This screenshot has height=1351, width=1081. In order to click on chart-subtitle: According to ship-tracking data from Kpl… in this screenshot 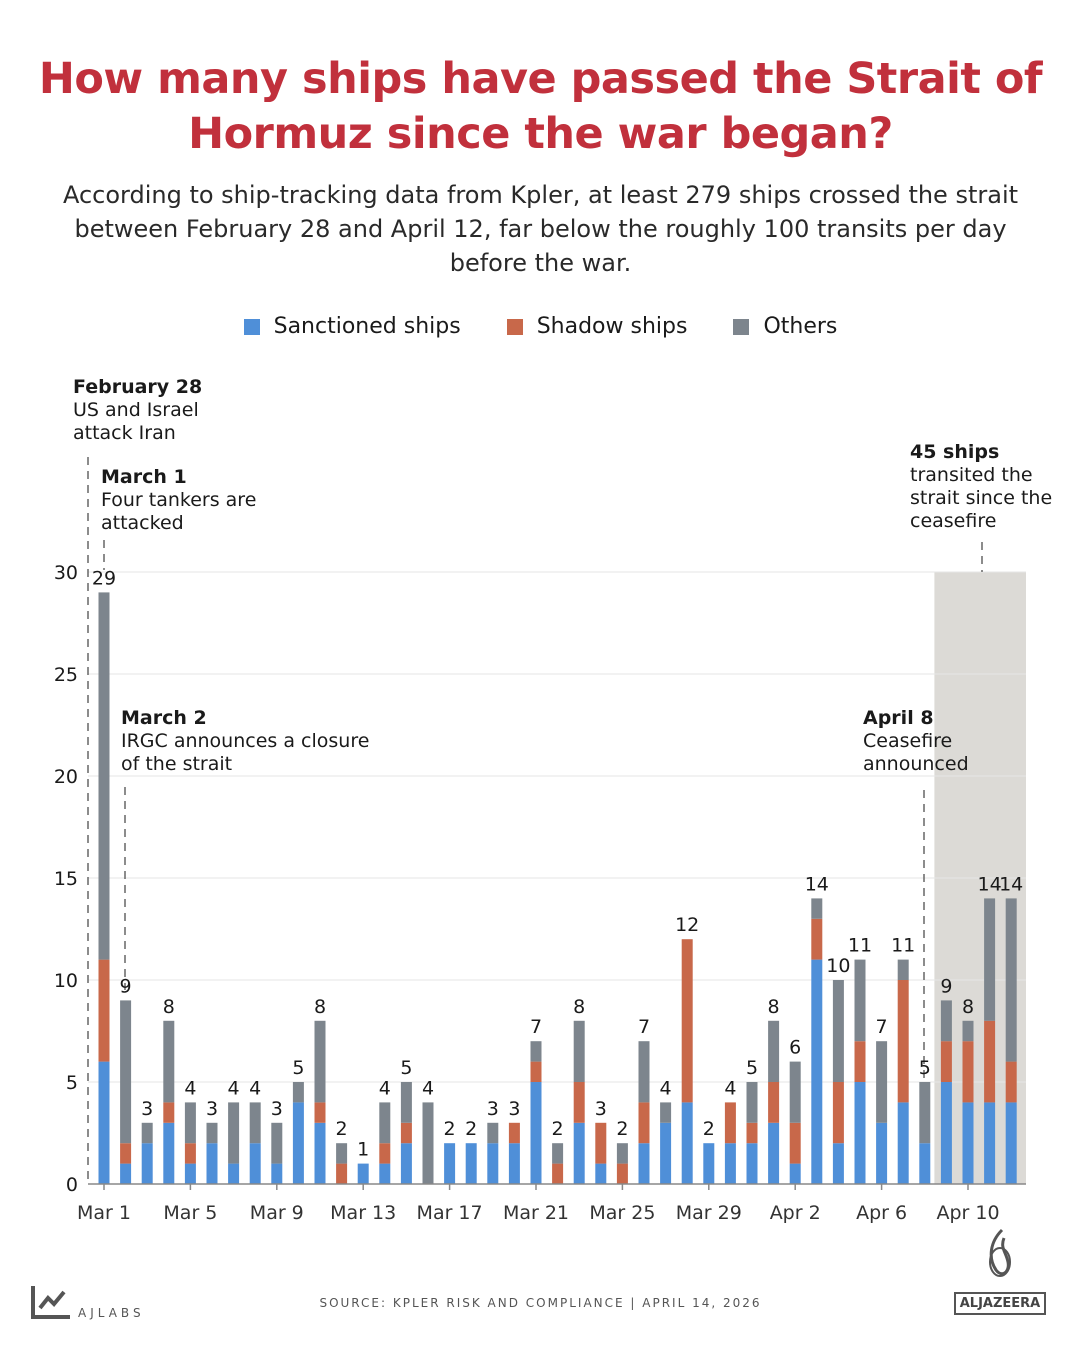, I will do `click(540, 229)`.